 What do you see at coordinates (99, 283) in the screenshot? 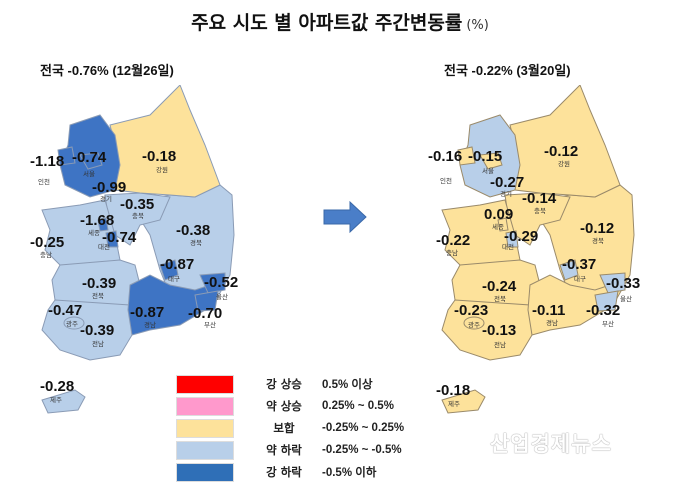
I see `value-jeonbuk: -0.39` at bounding box center [99, 283].